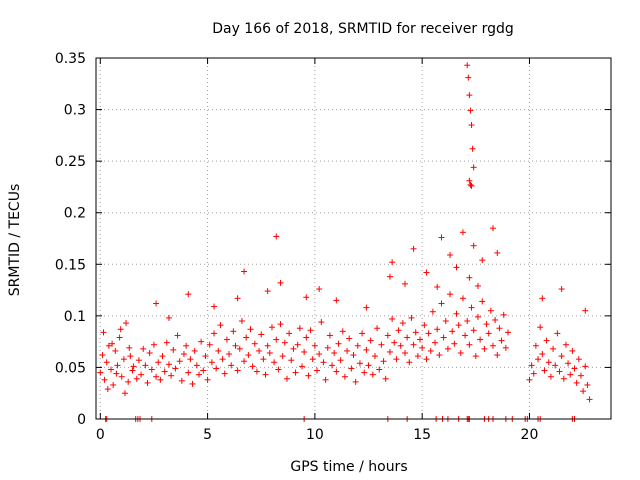 The width and height of the screenshot is (640, 480). I want to click on x-tick-label: 0, so click(100, 435).